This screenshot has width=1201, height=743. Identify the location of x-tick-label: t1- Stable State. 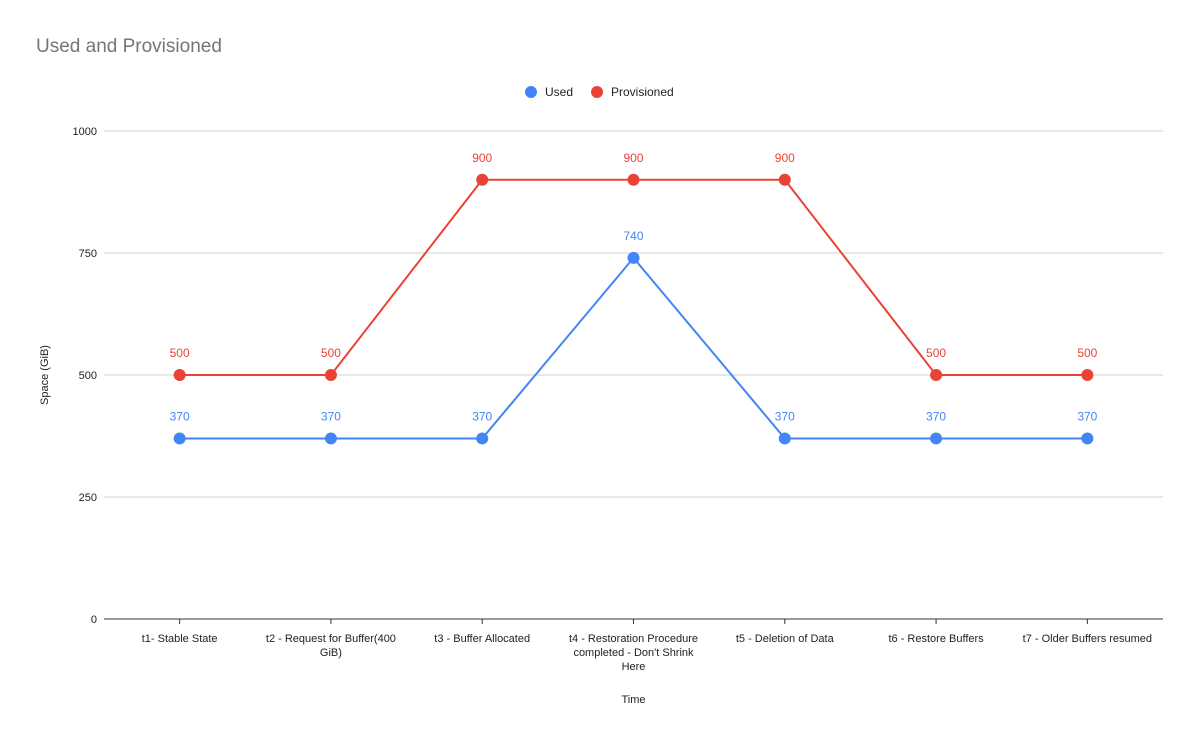
(180, 639).